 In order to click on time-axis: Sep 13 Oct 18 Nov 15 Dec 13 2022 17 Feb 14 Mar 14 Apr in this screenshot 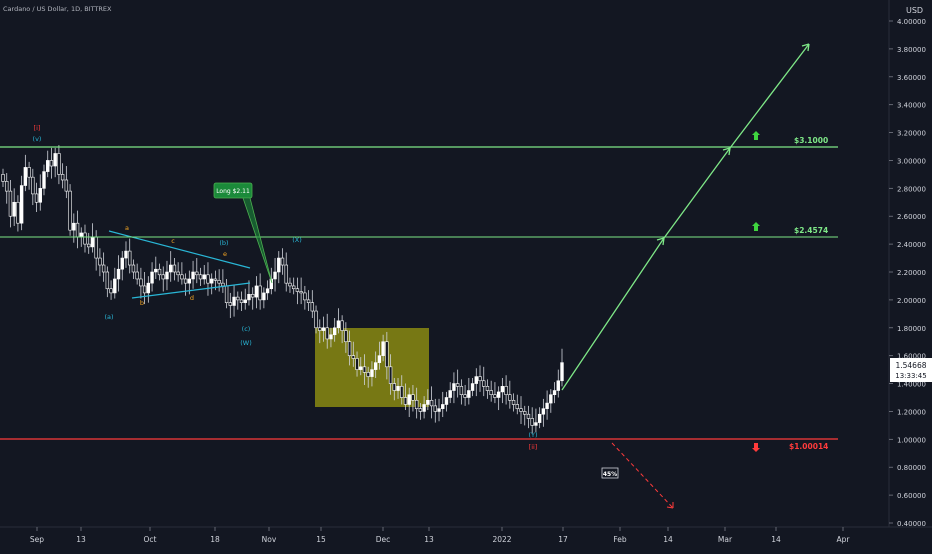, I will do `click(440, 535)`.